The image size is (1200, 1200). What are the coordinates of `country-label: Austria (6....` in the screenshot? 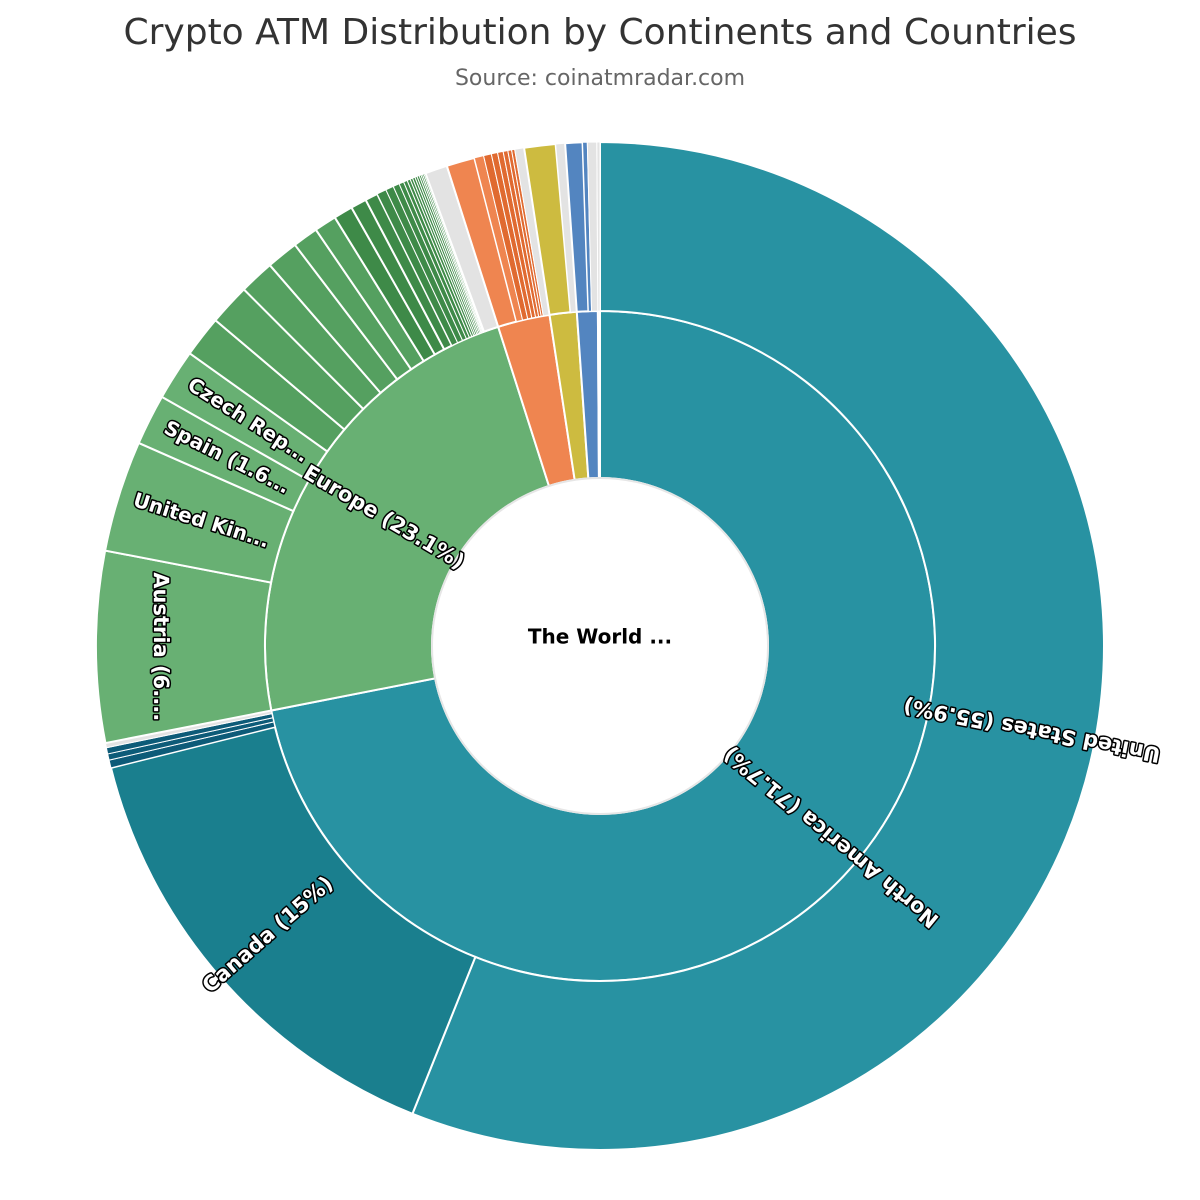 It's located at (161, 646).